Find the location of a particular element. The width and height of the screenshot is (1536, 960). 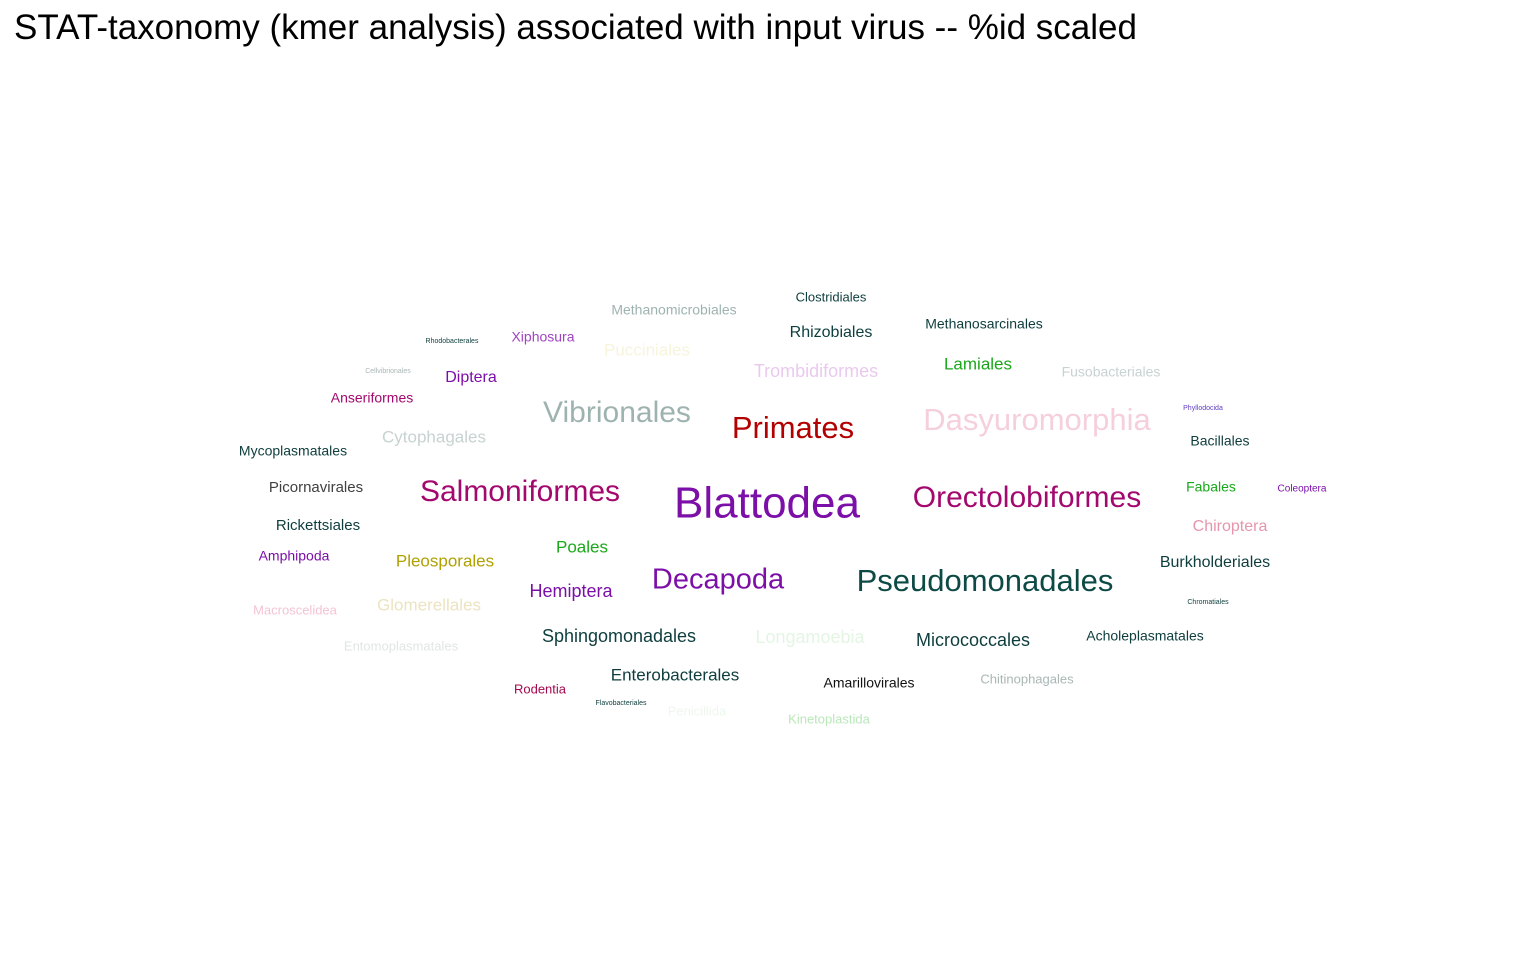

word-rodentia: Rodentia is located at coordinates (540, 688).